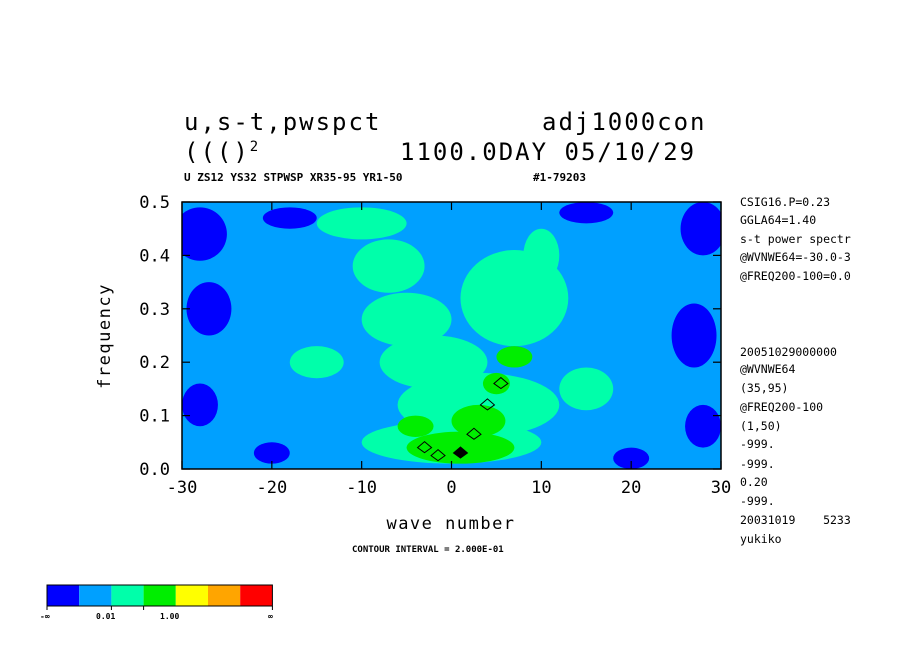 The height and width of the screenshot is (654, 904). Describe the element at coordinates (795, 520) in the screenshot. I see `side-info-line: 20031019 5233` at that location.